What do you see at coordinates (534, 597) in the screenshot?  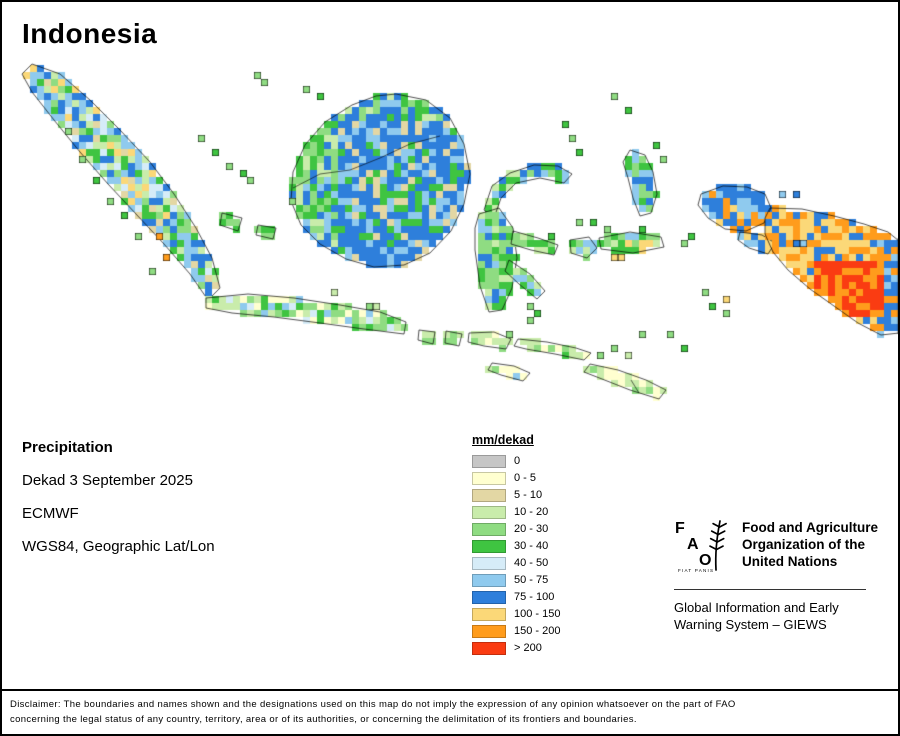 I see `legend-label: 75 - 100` at bounding box center [534, 597].